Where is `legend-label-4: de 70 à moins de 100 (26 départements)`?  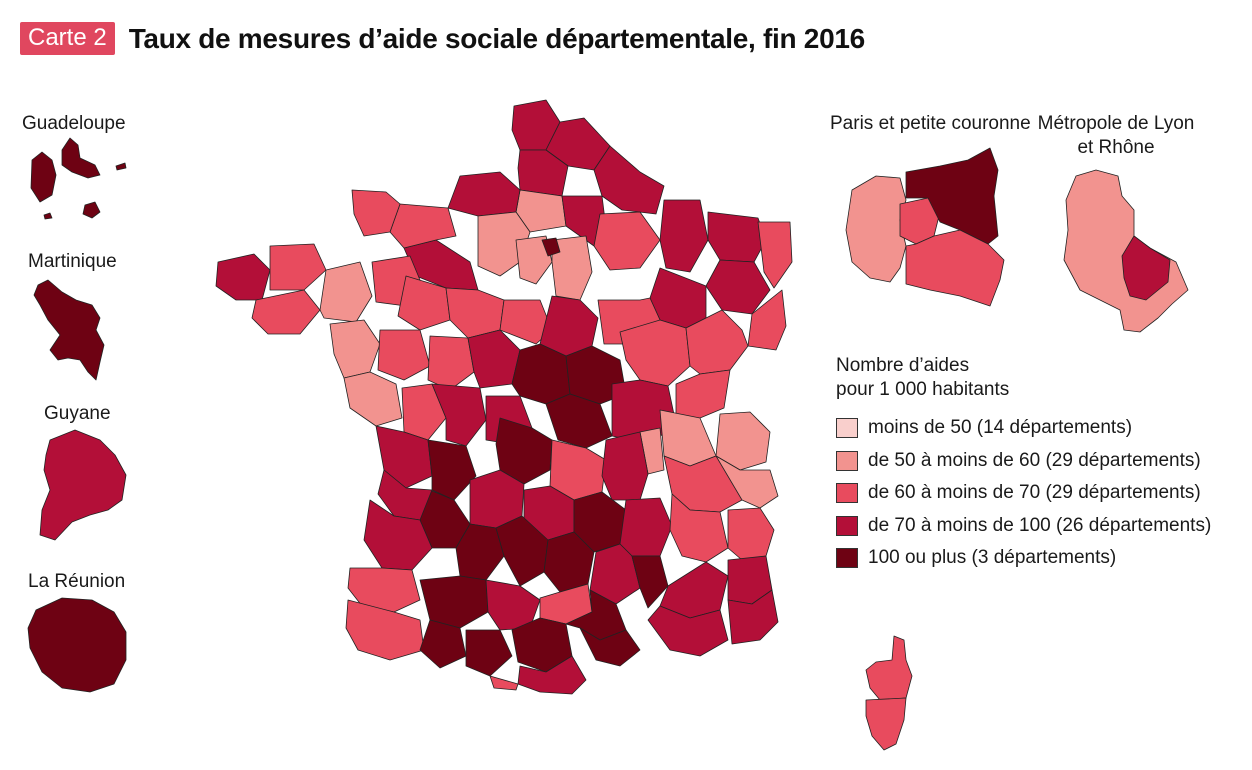
legend-label-4: de 70 à moins de 100 (26 départements) is located at coordinates (1040, 525).